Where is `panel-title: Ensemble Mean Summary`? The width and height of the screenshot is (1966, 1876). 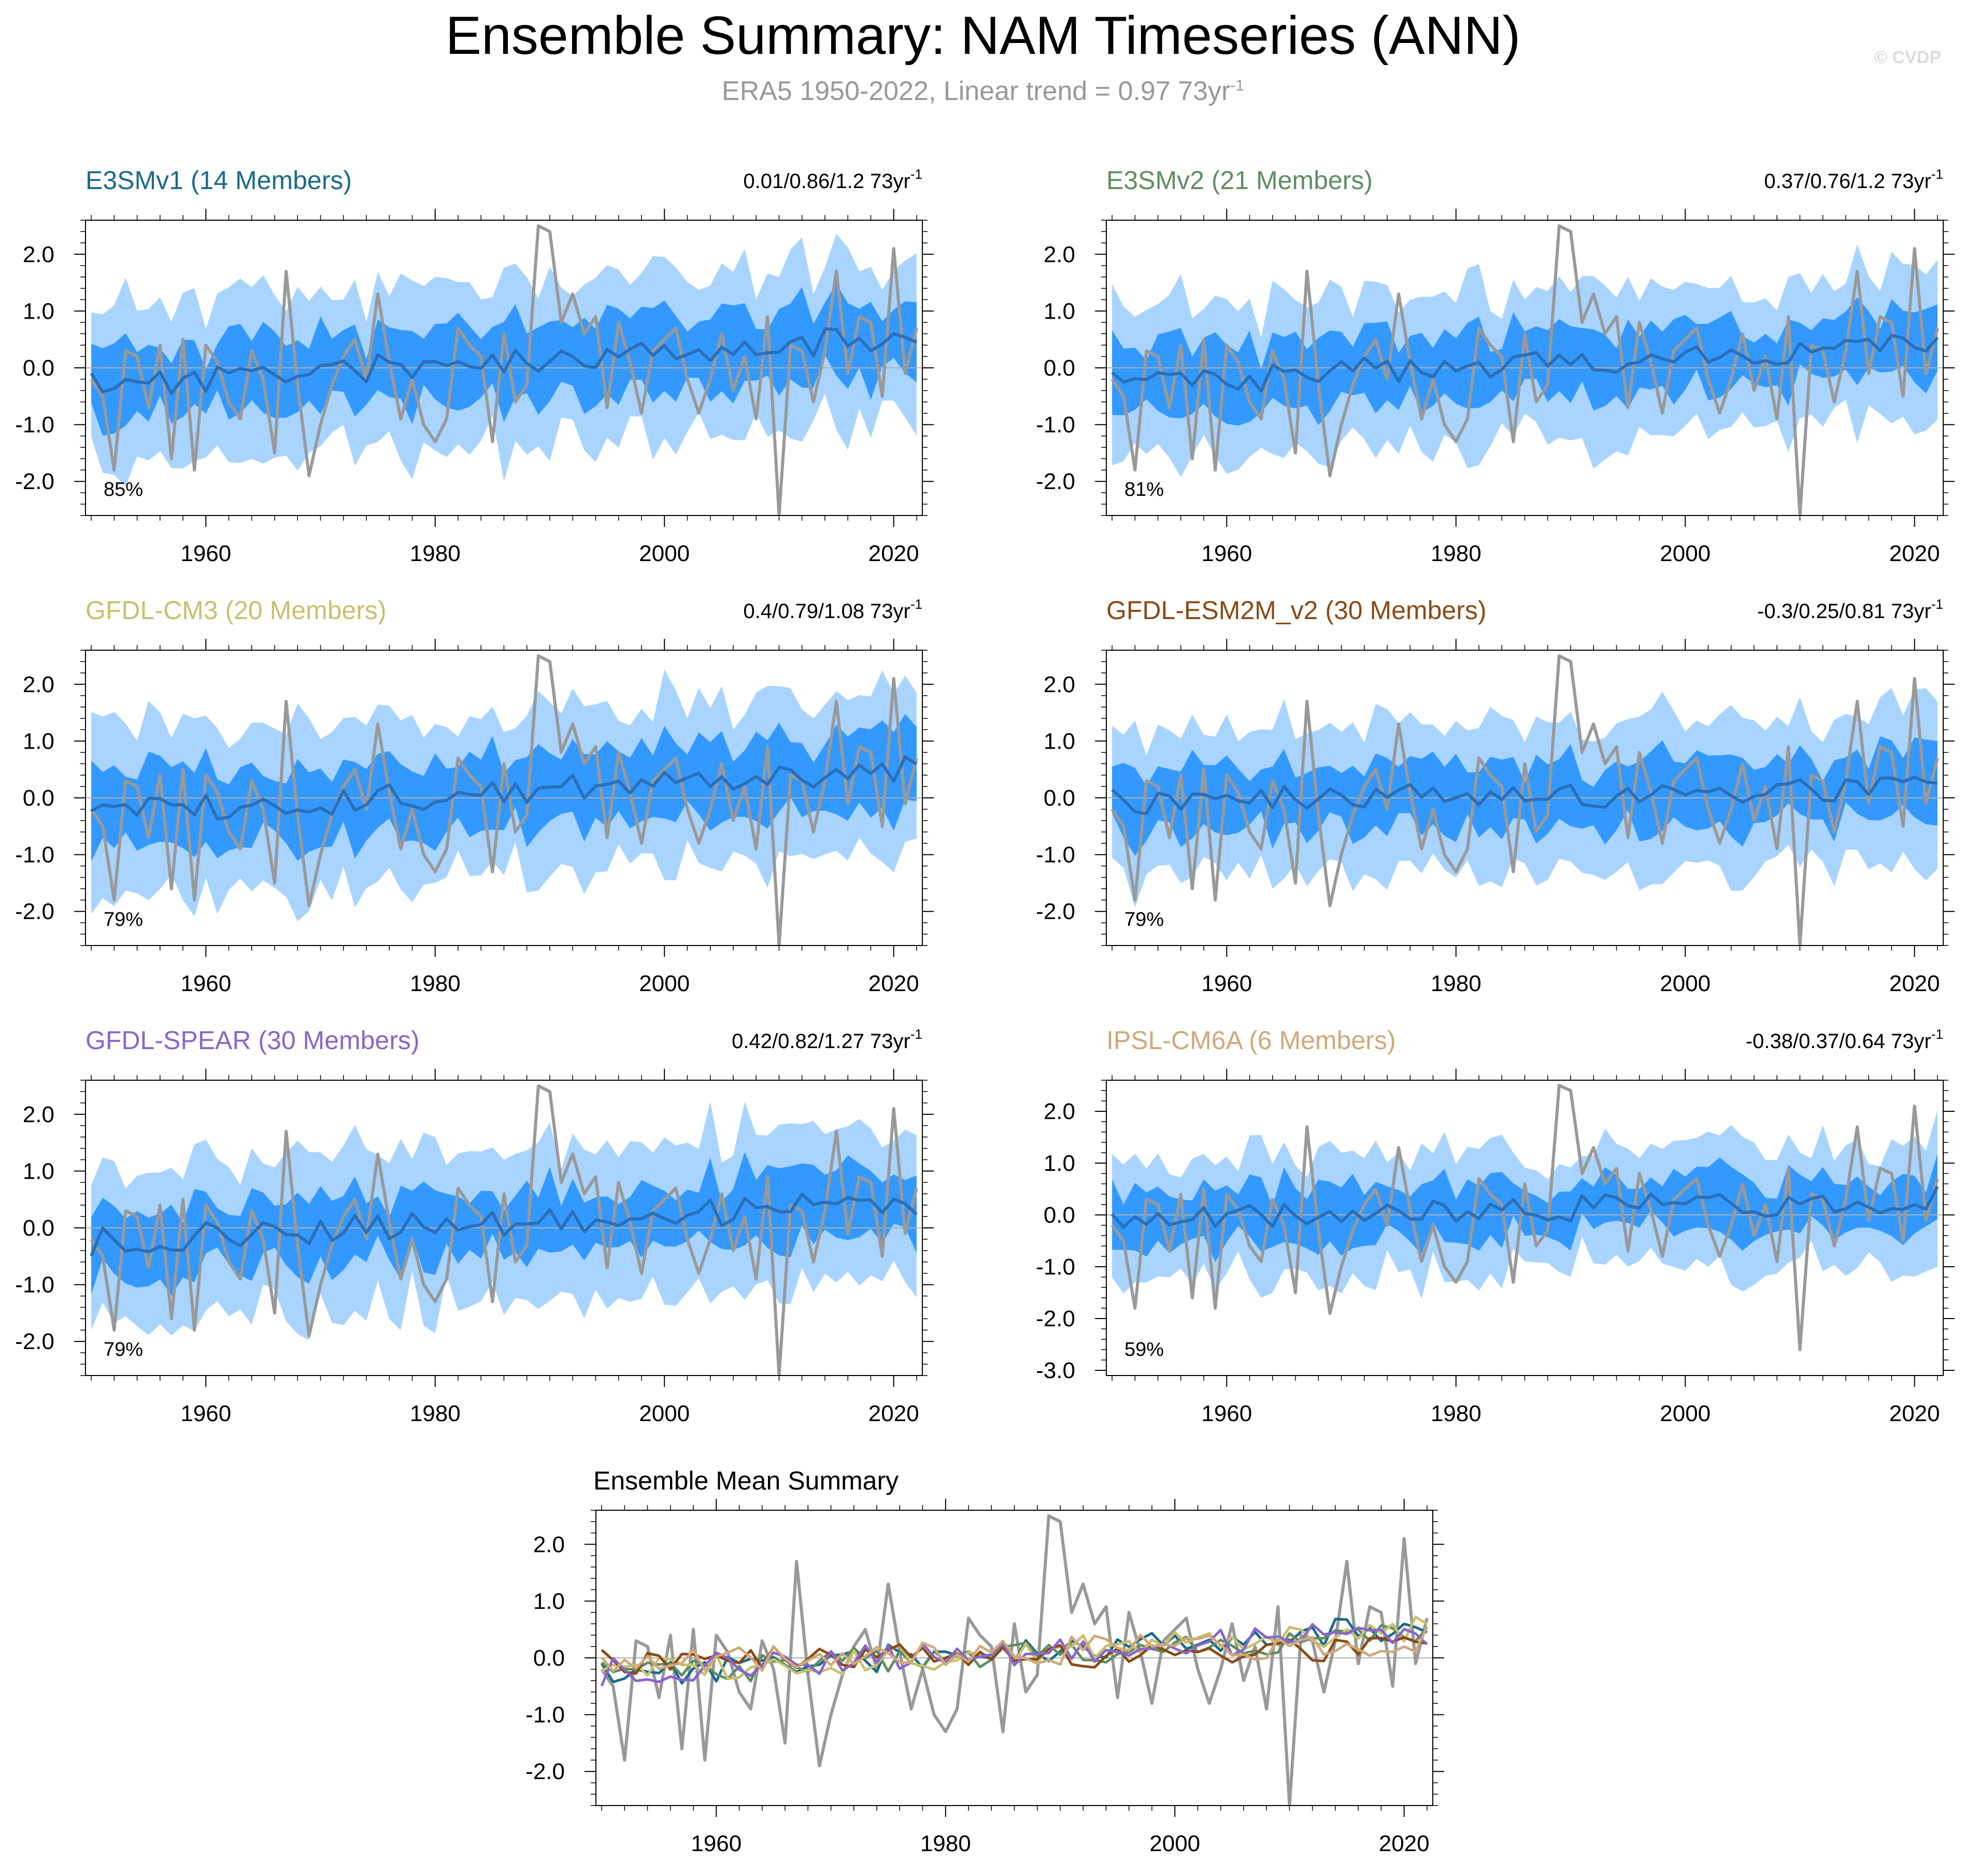 panel-title: Ensemble Mean Summary is located at coordinates (746, 1480).